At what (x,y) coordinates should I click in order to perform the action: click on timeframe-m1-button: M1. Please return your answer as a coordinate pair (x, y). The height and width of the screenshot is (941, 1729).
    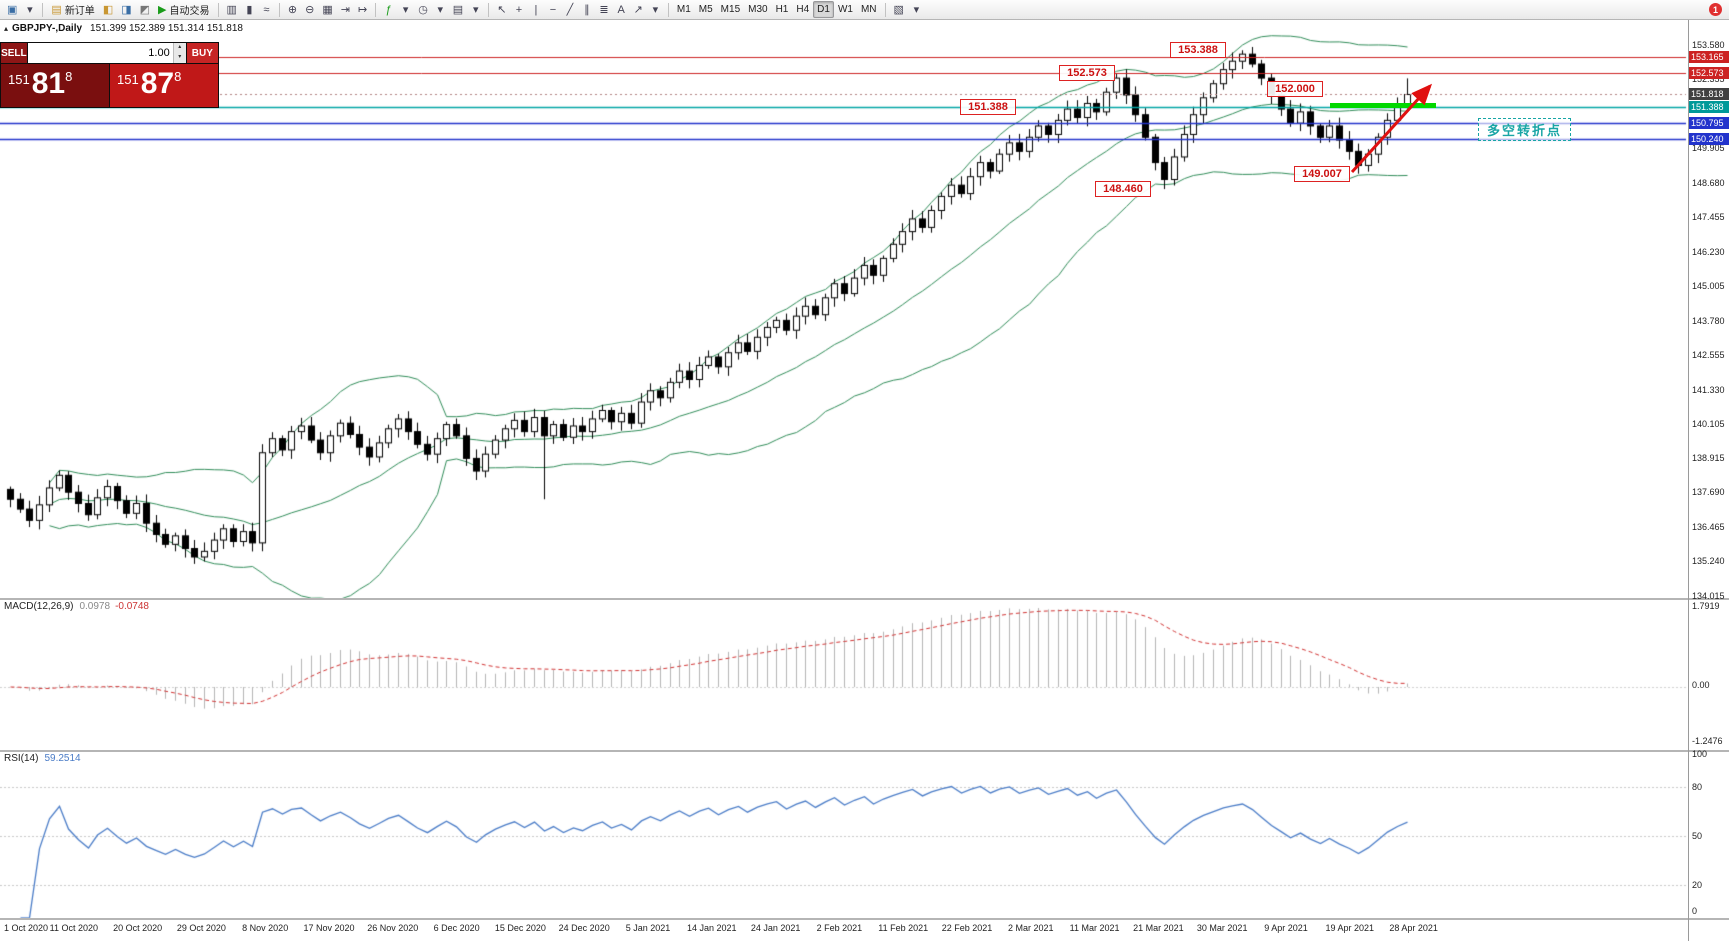
    Looking at the image, I should click on (684, 9).